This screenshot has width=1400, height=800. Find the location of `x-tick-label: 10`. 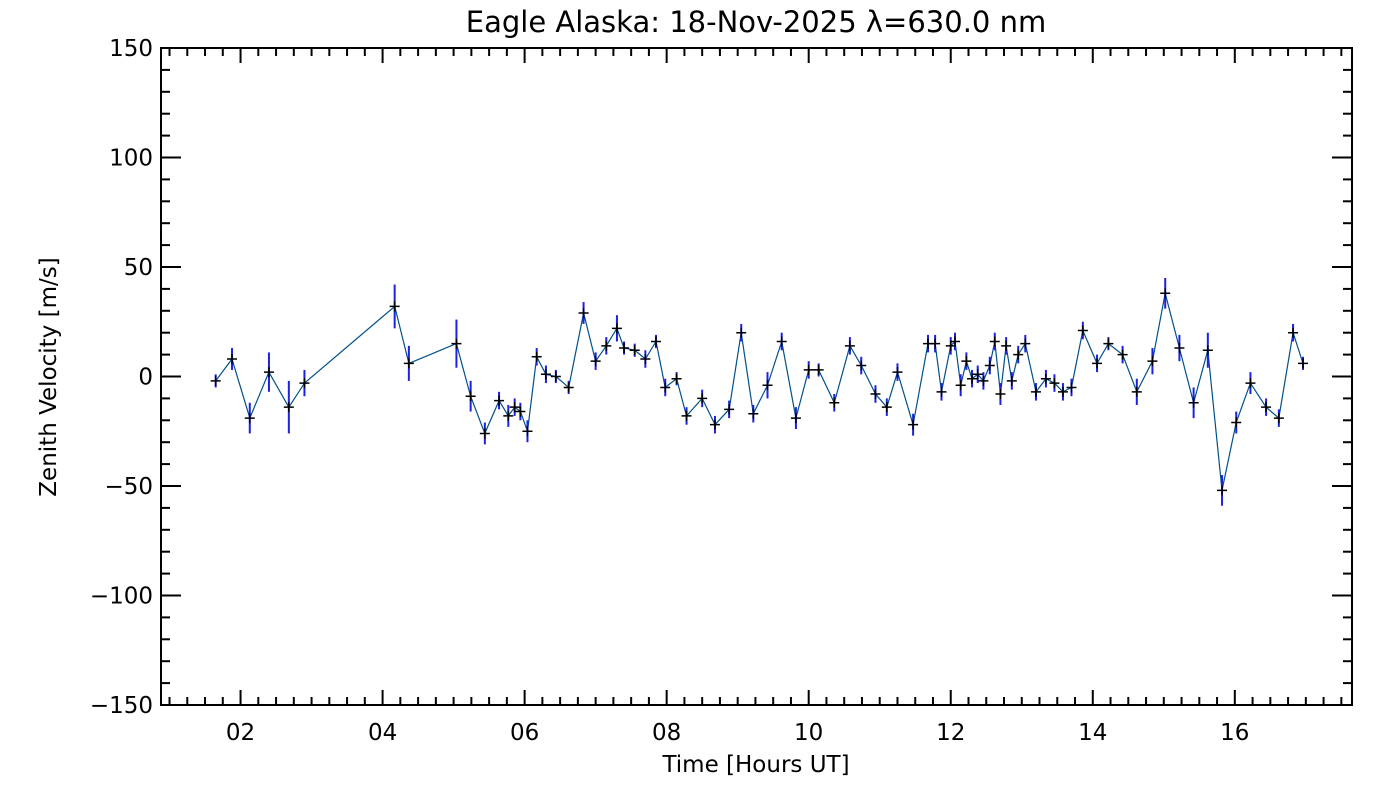

x-tick-label: 10 is located at coordinates (808, 733).